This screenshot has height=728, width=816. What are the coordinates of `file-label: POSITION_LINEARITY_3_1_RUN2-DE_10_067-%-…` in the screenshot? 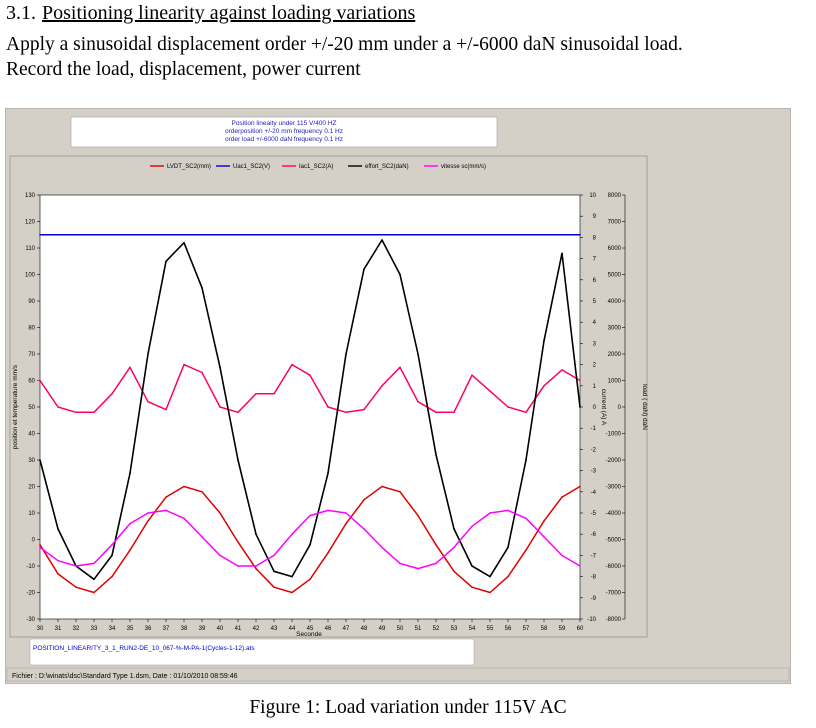 It's located at (144, 648).